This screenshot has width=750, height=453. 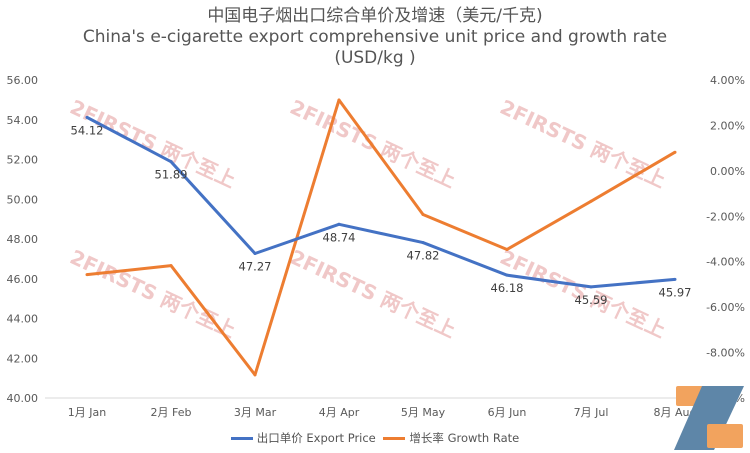 I want to click on legend-label: 出口单价 Export Price, so click(x=316, y=438).